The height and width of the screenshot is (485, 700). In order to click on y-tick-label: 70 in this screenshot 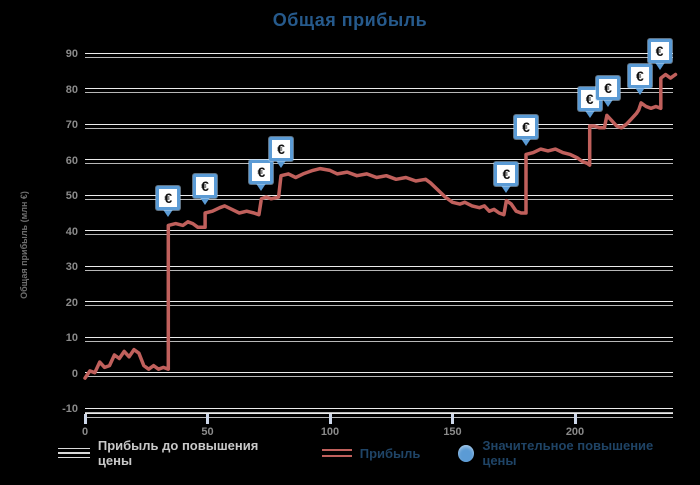, I will do `click(71, 125)`.